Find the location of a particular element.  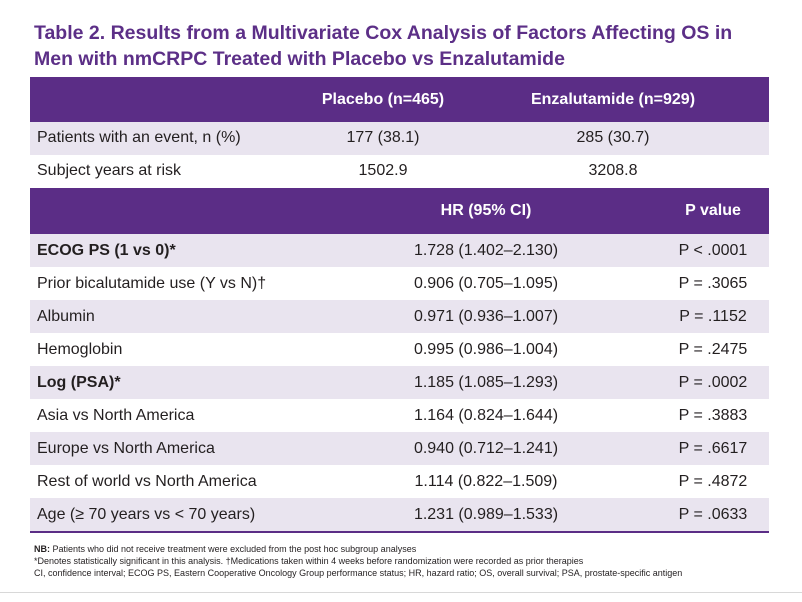

hazard-ratio: 0.940 (0.712–1.241) is located at coordinates (486, 448).